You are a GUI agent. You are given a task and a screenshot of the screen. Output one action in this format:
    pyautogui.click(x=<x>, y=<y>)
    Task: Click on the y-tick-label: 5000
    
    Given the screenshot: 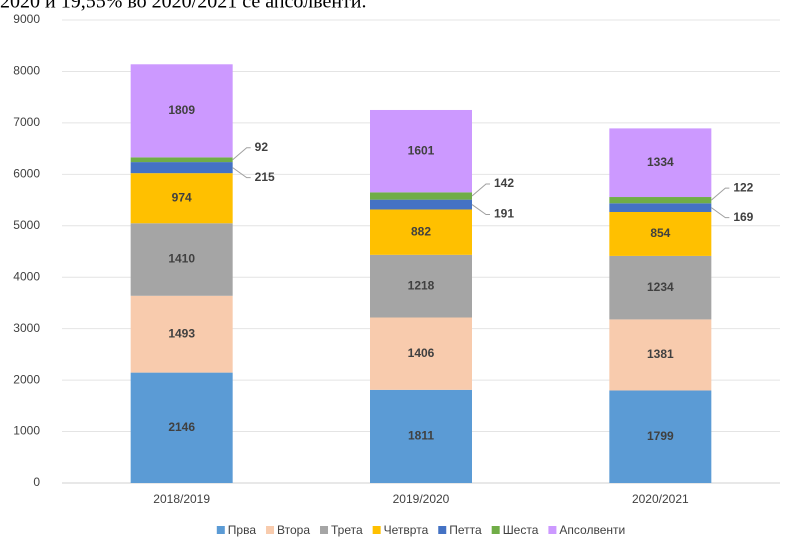 What is the action you would take?
    pyautogui.click(x=26, y=225)
    